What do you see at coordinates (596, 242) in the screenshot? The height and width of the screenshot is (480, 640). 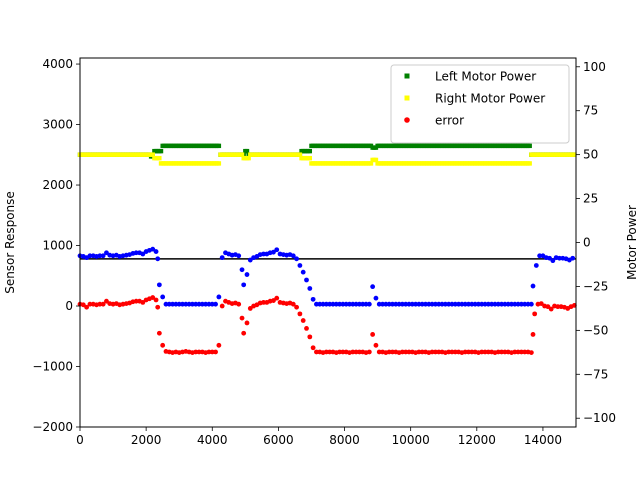 I see `y-axis-right: −100 −75 −50 −25 0 25 50 75 100` at bounding box center [596, 242].